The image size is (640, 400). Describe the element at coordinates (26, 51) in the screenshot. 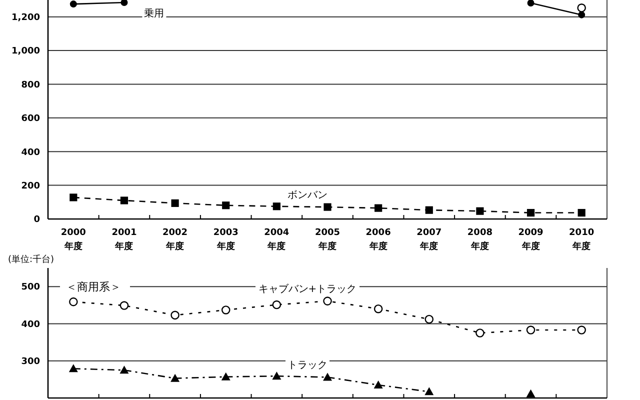

I see `y-tick-label: 1,000` at that location.